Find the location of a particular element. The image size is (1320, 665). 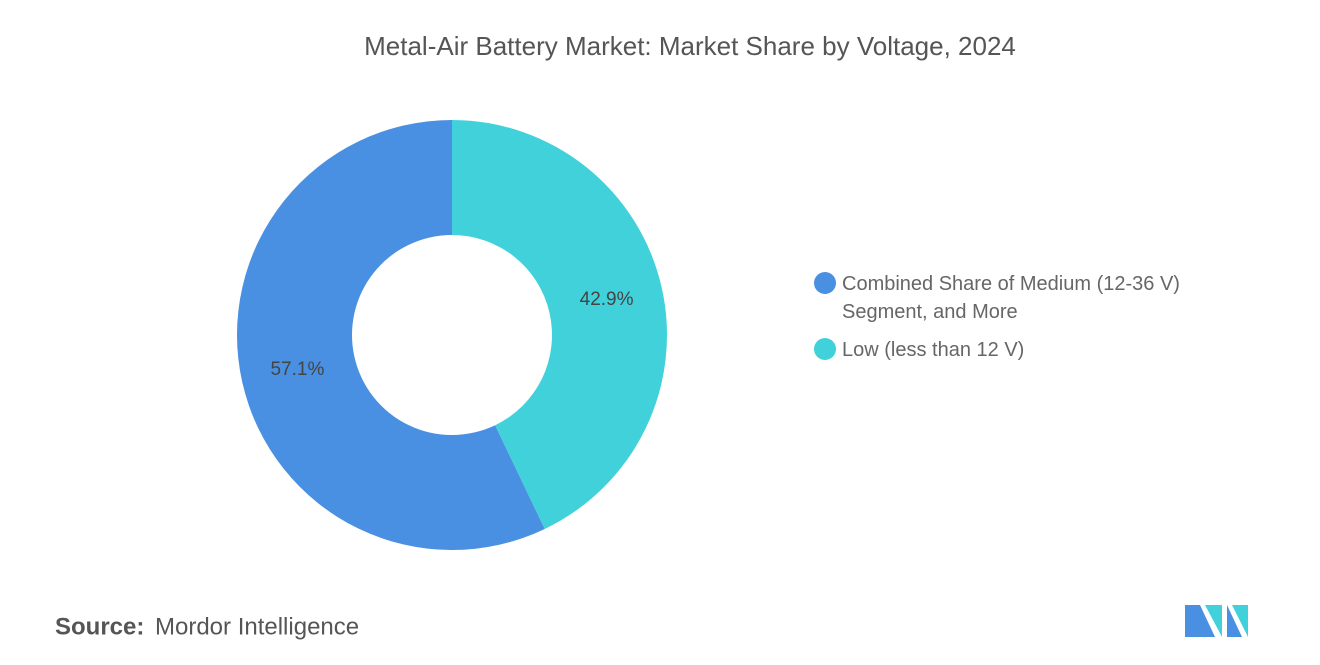

slice is located at coordinates (560, 324).